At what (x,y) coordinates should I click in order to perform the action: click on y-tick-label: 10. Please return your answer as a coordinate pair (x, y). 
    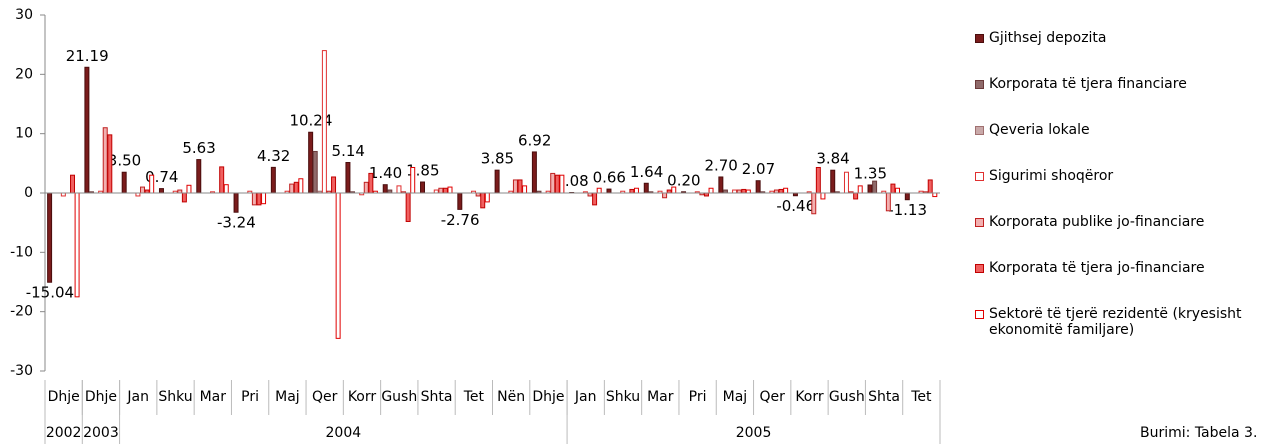
    Looking at the image, I should click on (24, 134).